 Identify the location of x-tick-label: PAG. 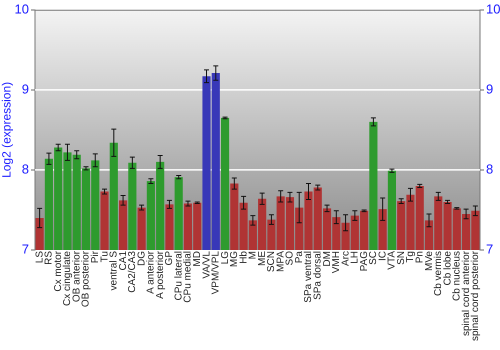
(364, 261).